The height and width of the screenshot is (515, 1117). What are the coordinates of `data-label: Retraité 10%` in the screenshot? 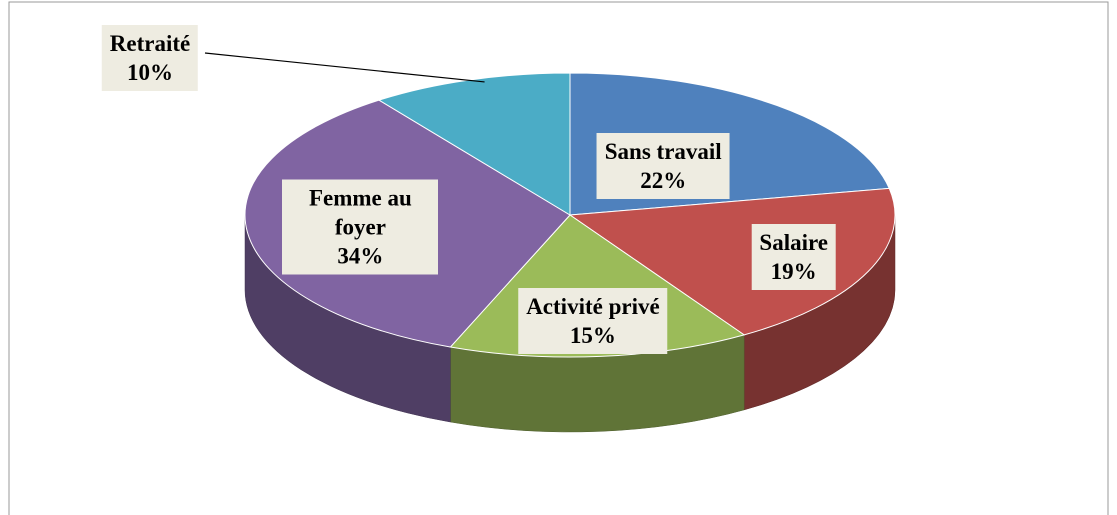 It's located at (150, 58).